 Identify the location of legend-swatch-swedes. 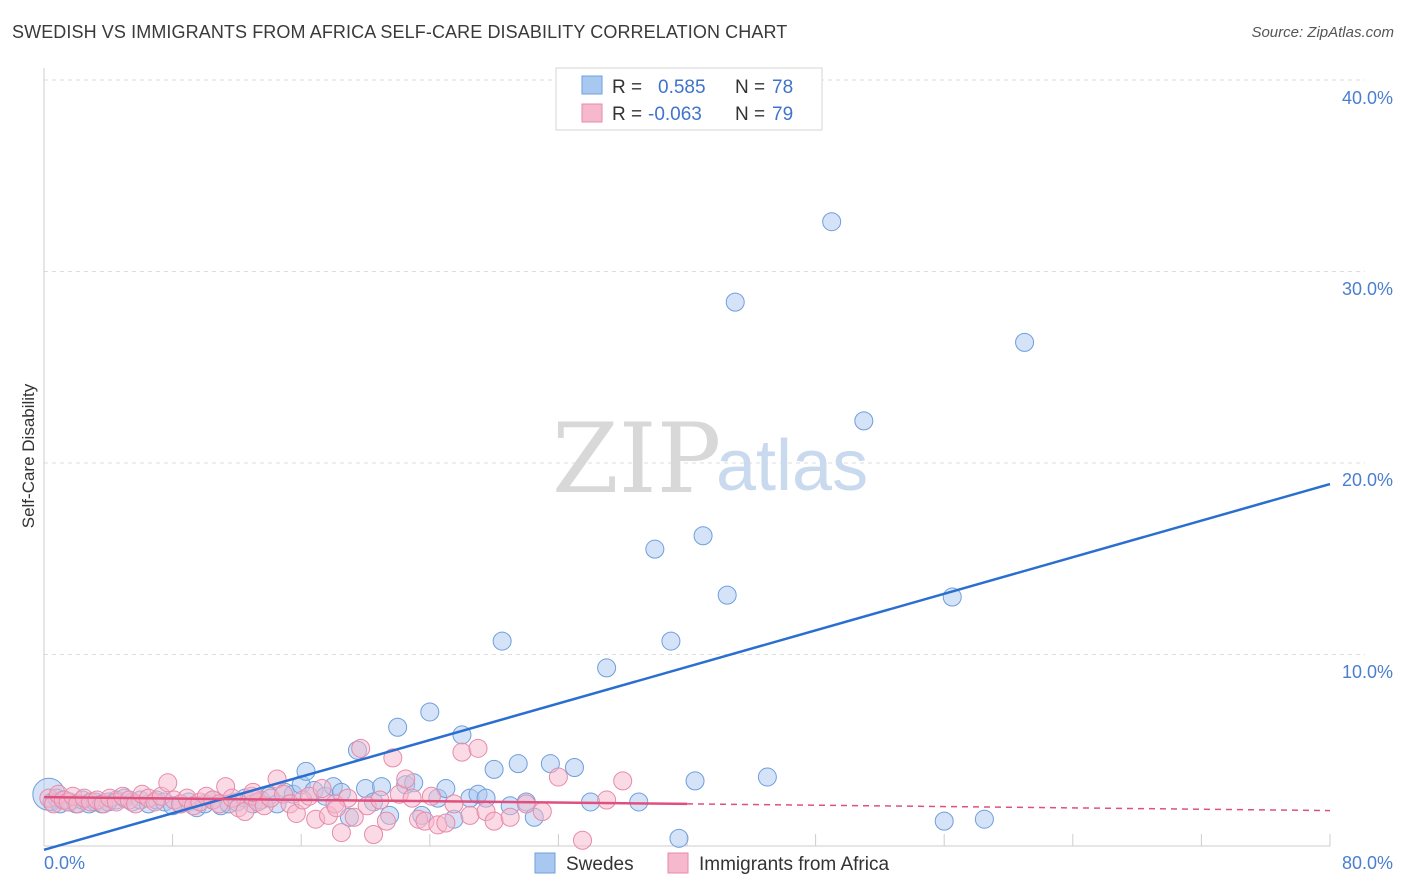
(592, 85).